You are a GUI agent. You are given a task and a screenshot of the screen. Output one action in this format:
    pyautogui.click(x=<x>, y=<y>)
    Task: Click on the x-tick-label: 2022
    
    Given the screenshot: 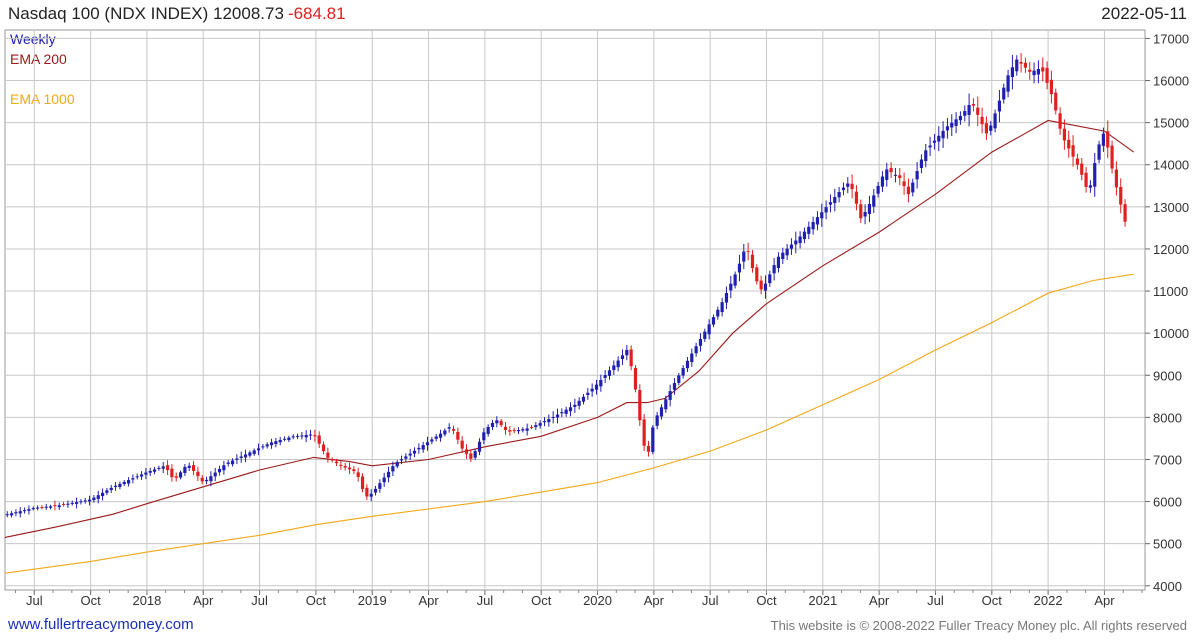 What is the action you would take?
    pyautogui.click(x=1048, y=600)
    